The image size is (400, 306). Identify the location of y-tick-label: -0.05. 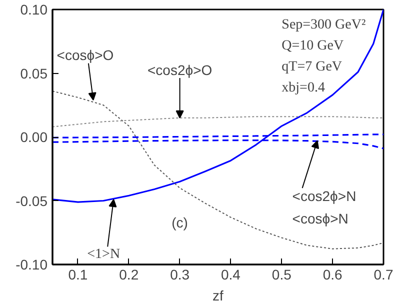
(32, 200).